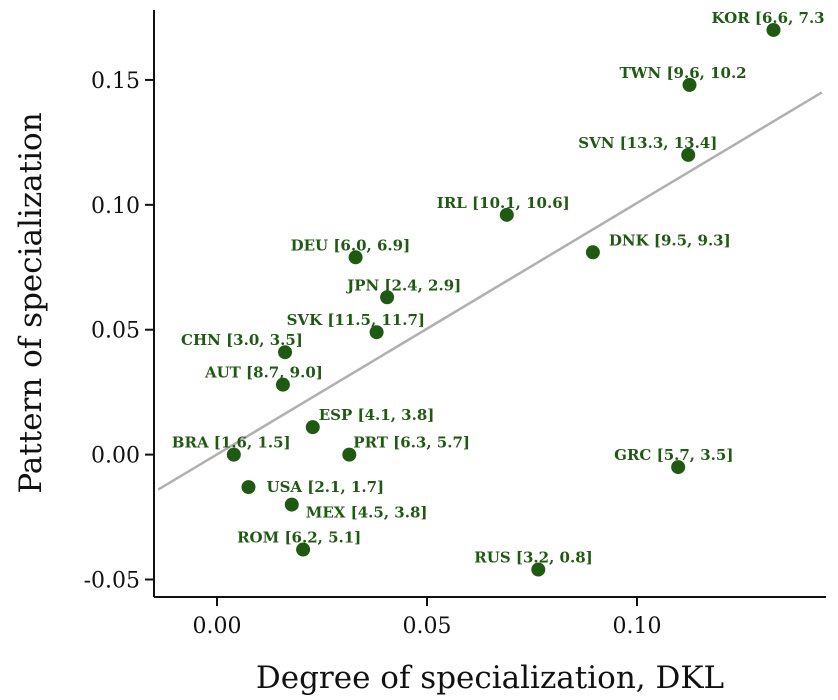 Image resolution: width=838 pixels, height=700 pixels. I want to click on y-axis-title: Pattern of specialization, so click(31, 302).